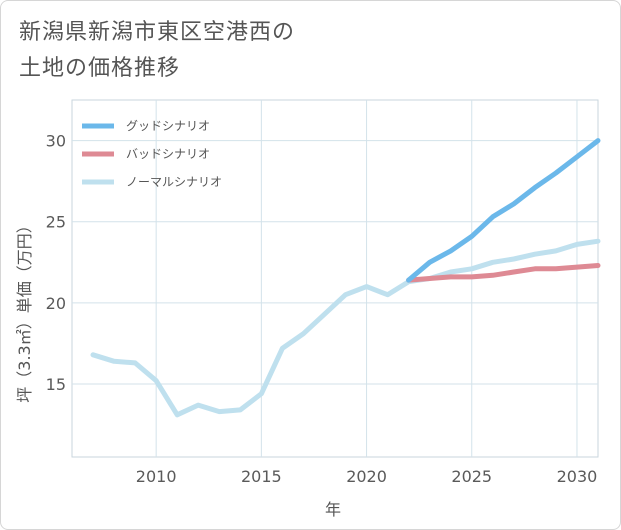 Image resolution: width=621 pixels, height=530 pixels. What do you see at coordinates (24, 309) in the screenshot?
I see `y-axis-label: 坪（3.3㎡）単価（万円）` at bounding box center [24, 309].